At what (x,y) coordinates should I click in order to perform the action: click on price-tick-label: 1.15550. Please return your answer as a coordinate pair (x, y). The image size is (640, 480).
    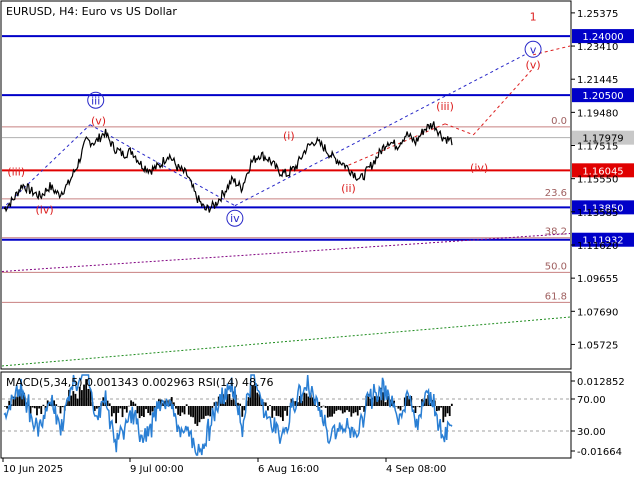
    Looking at the image, I should click on (597, 180).